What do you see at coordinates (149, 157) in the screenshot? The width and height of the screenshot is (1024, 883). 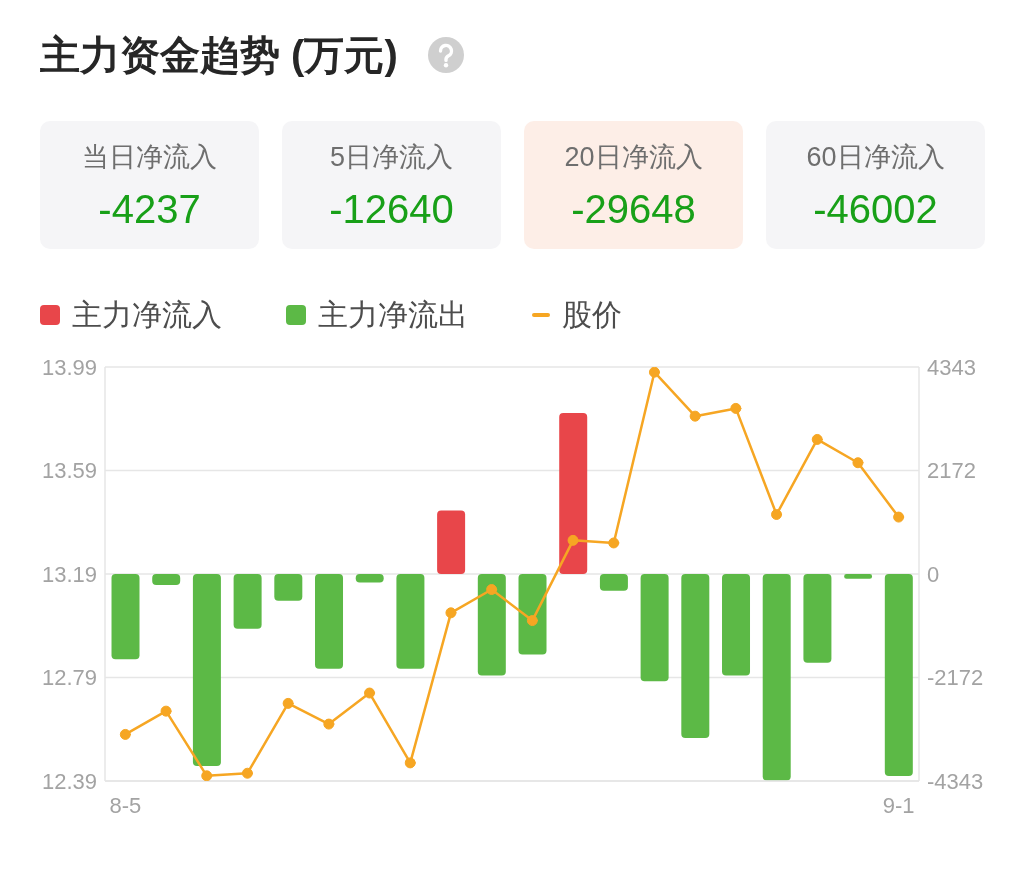 I see `category-label: 当日净流入` at bounding box center [149, 157].